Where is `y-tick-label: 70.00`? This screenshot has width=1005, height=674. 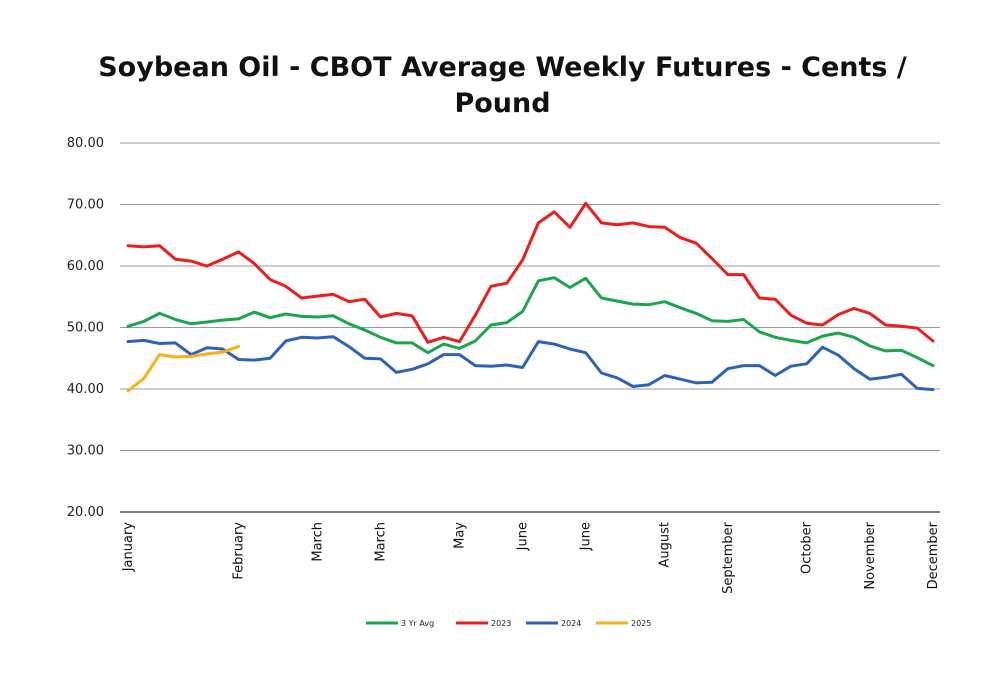
y-tick-label: 70.00 is located at coordinates (85, 205).